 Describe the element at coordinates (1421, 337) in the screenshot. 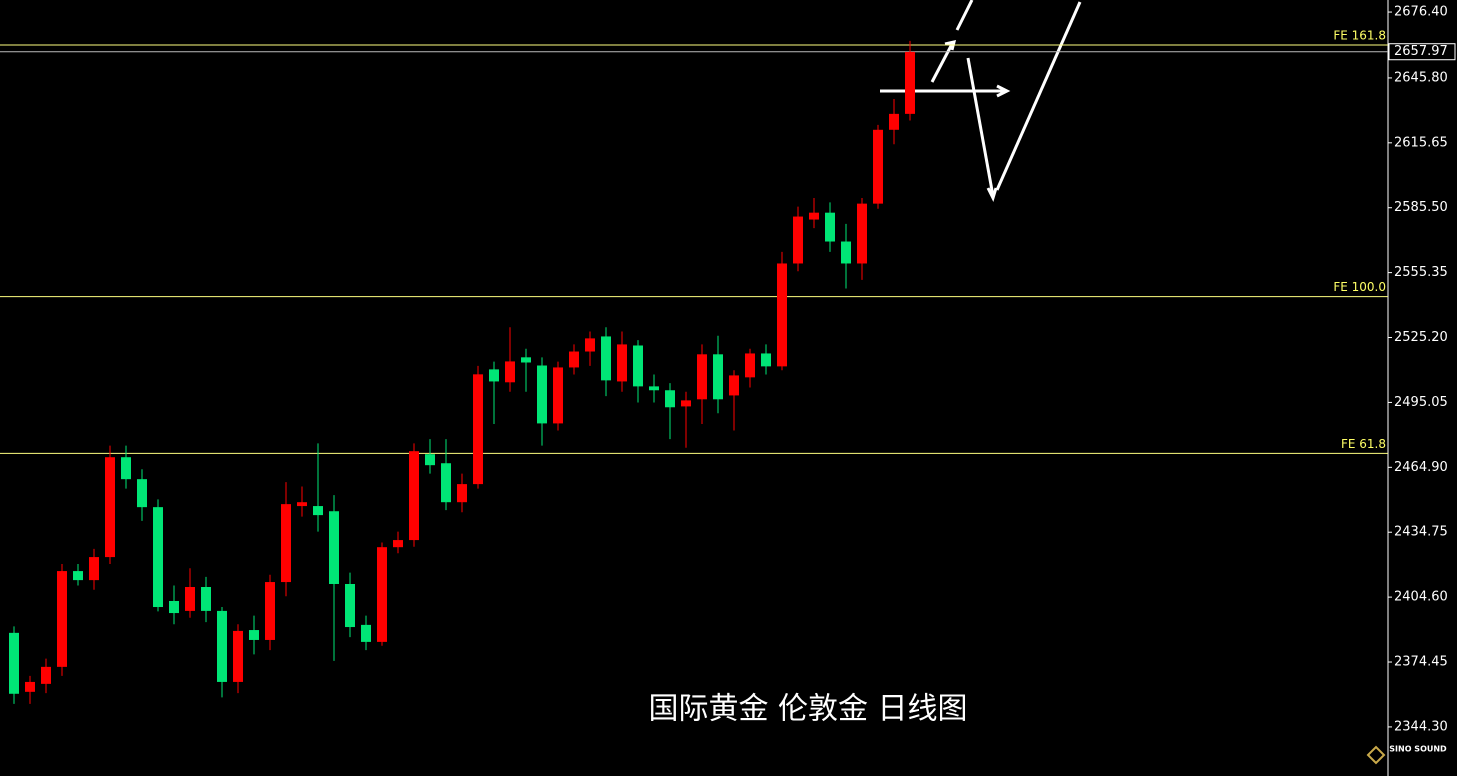

I see `y-tick-label: 2525.20` at that location.